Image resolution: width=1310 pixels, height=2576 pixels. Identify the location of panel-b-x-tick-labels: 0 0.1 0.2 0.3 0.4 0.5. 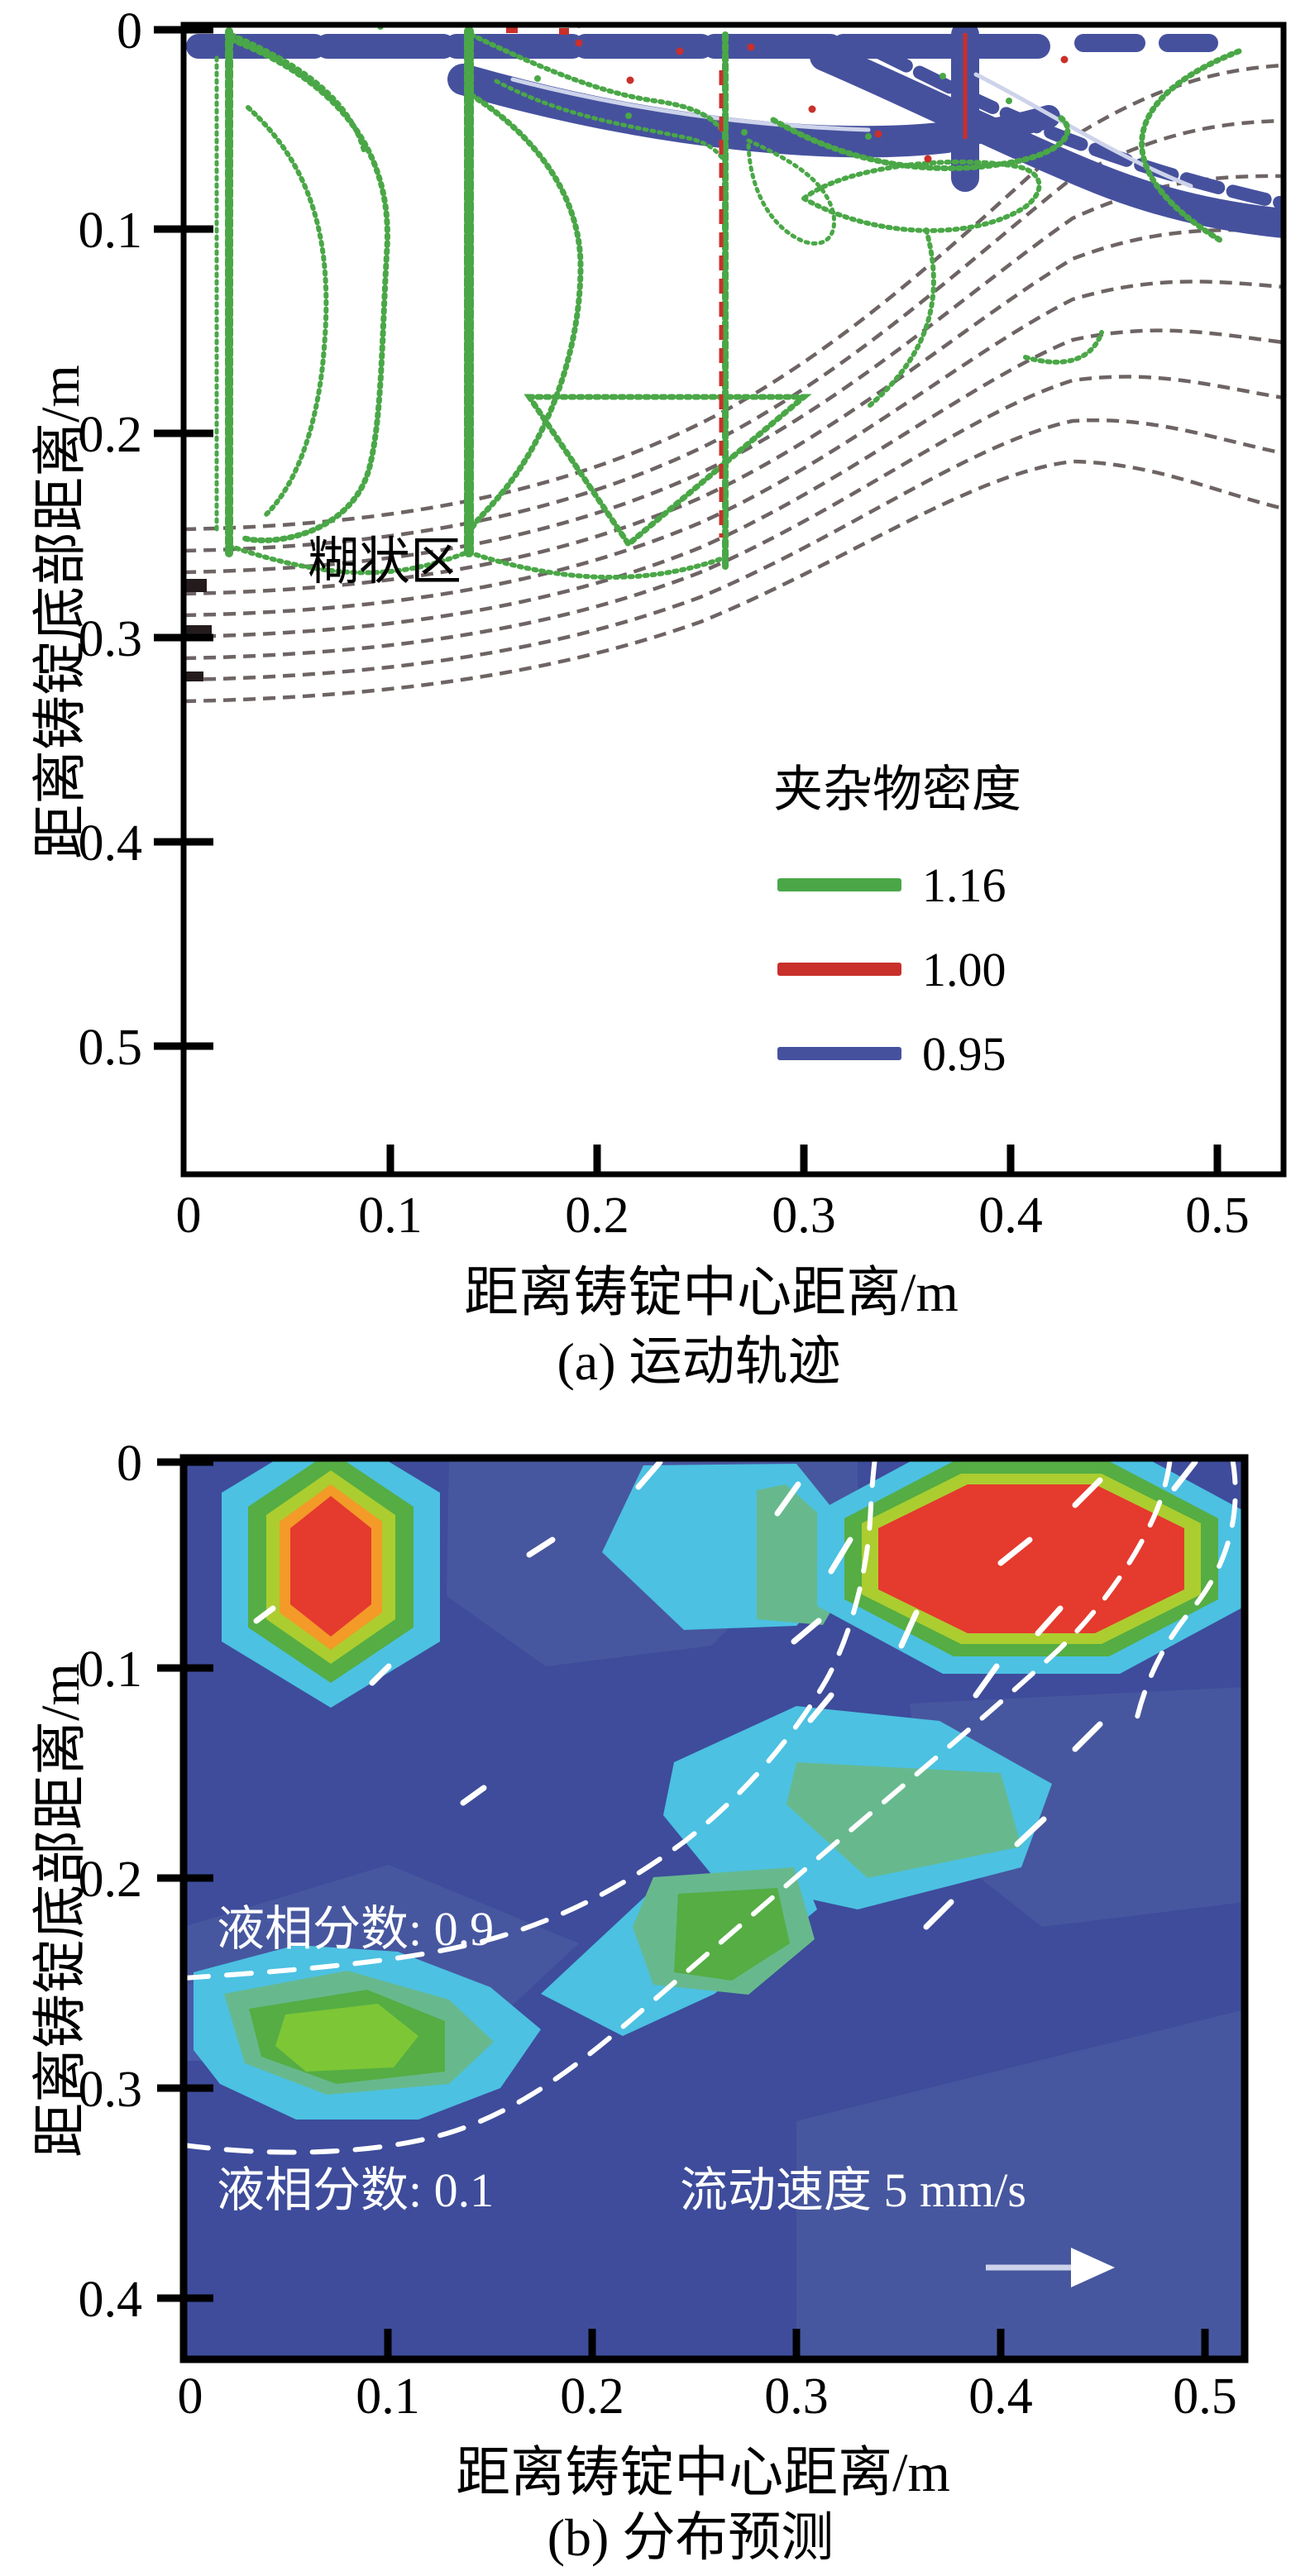
(707, 2397).